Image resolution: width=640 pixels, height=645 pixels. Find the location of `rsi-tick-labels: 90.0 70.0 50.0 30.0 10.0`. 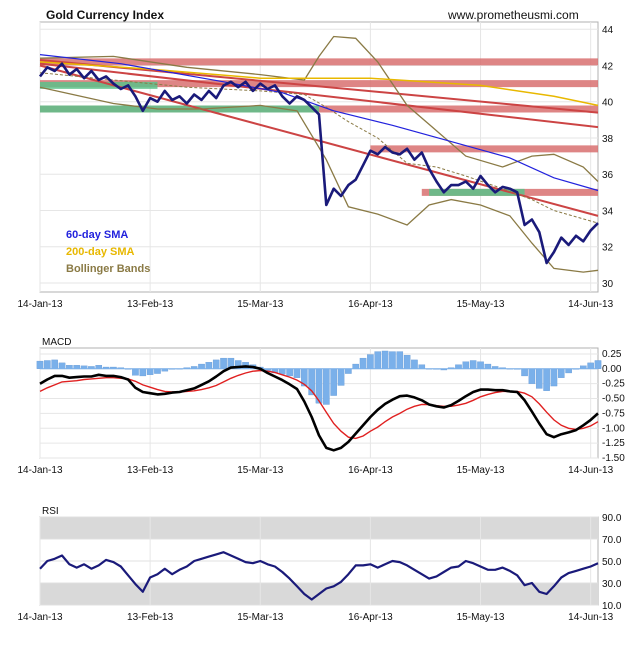

rsi-tick-labels: 90.0 70.0 50.0 30.0 10.0 is located at coordinates (612, 562).